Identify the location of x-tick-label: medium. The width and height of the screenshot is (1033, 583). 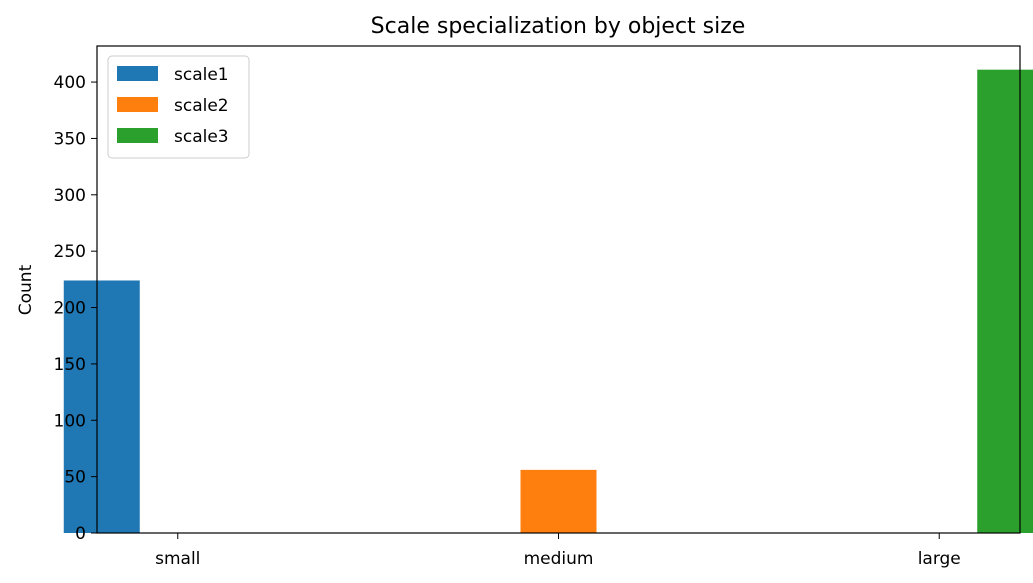
(559, 559).